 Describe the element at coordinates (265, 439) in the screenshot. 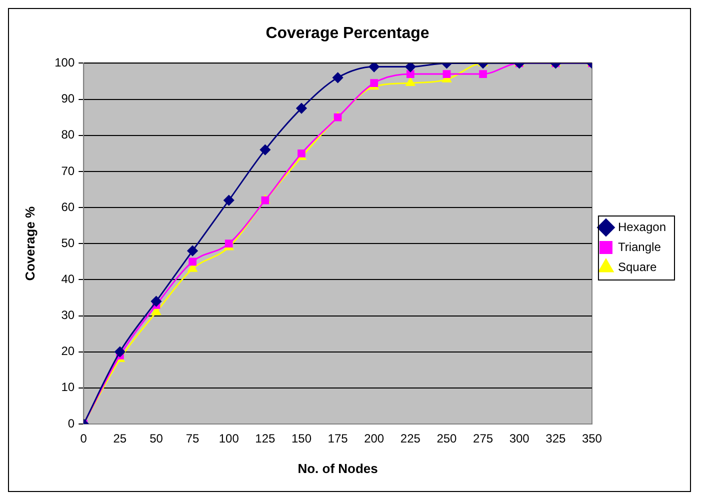

I see `x-tick-label: 125` at that location.